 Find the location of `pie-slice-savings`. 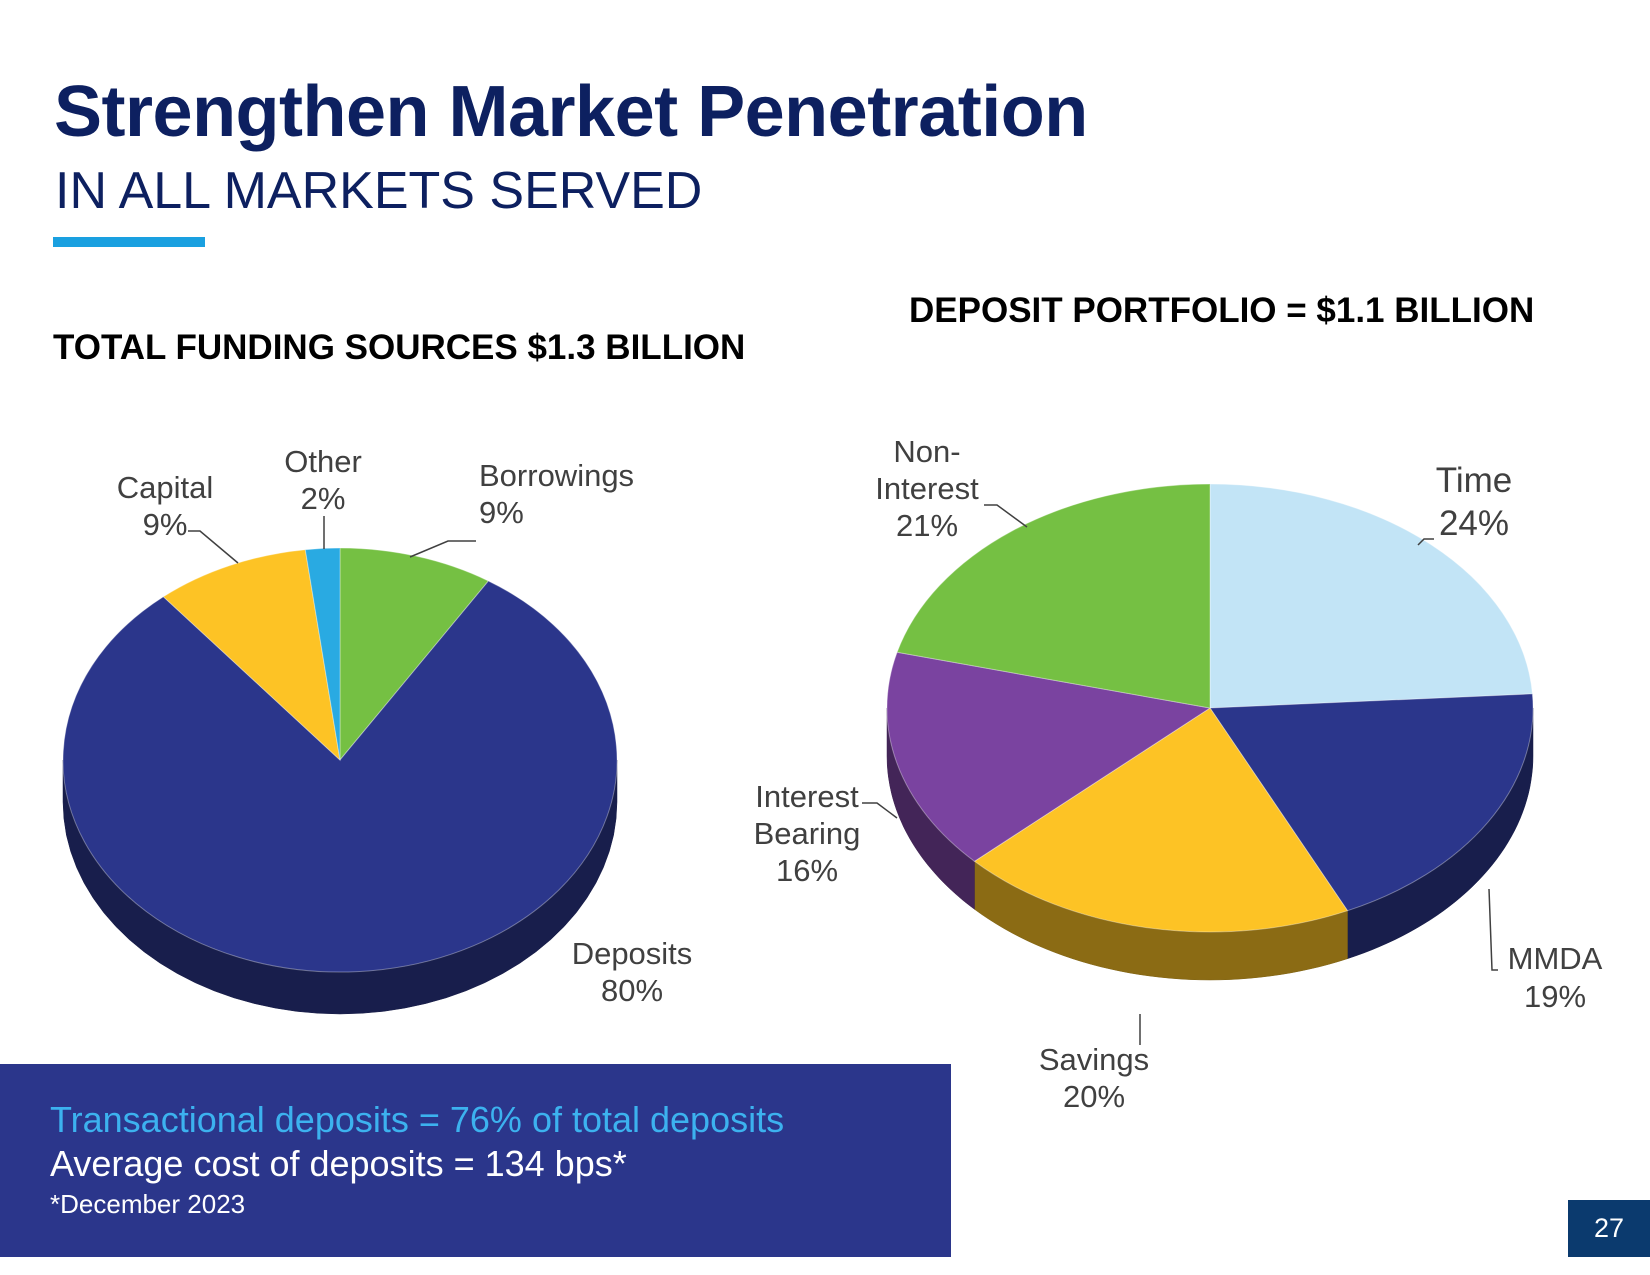

pie-slice-savings is located at coordinates (1161, 820).